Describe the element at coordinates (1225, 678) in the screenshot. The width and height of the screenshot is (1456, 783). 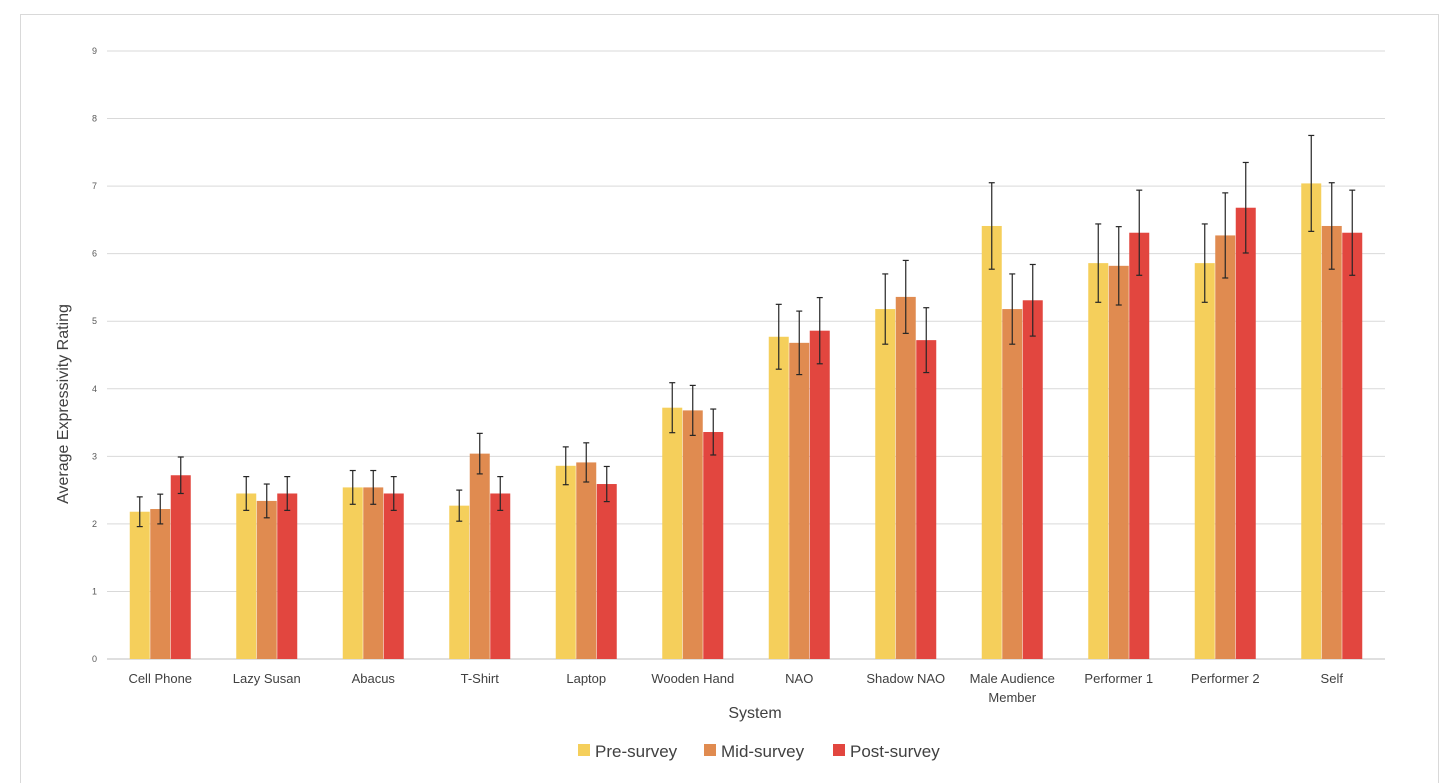
I see `x-category-label: Performer 2` at that location.